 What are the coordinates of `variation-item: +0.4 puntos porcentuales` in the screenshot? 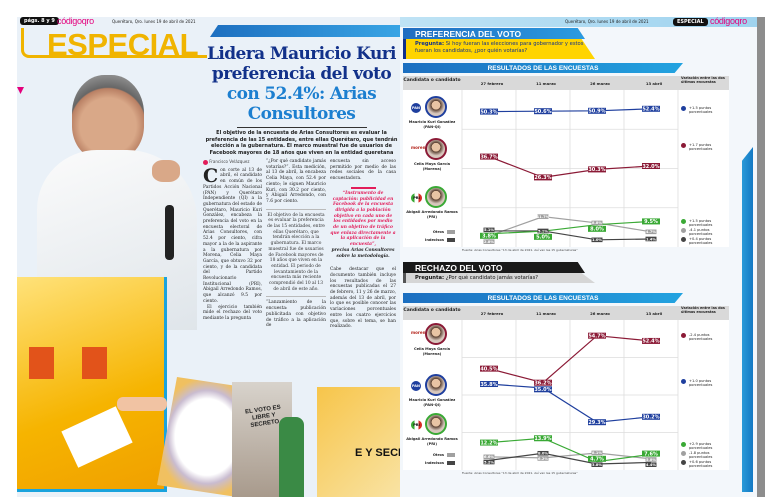 It's located at (706, 241).